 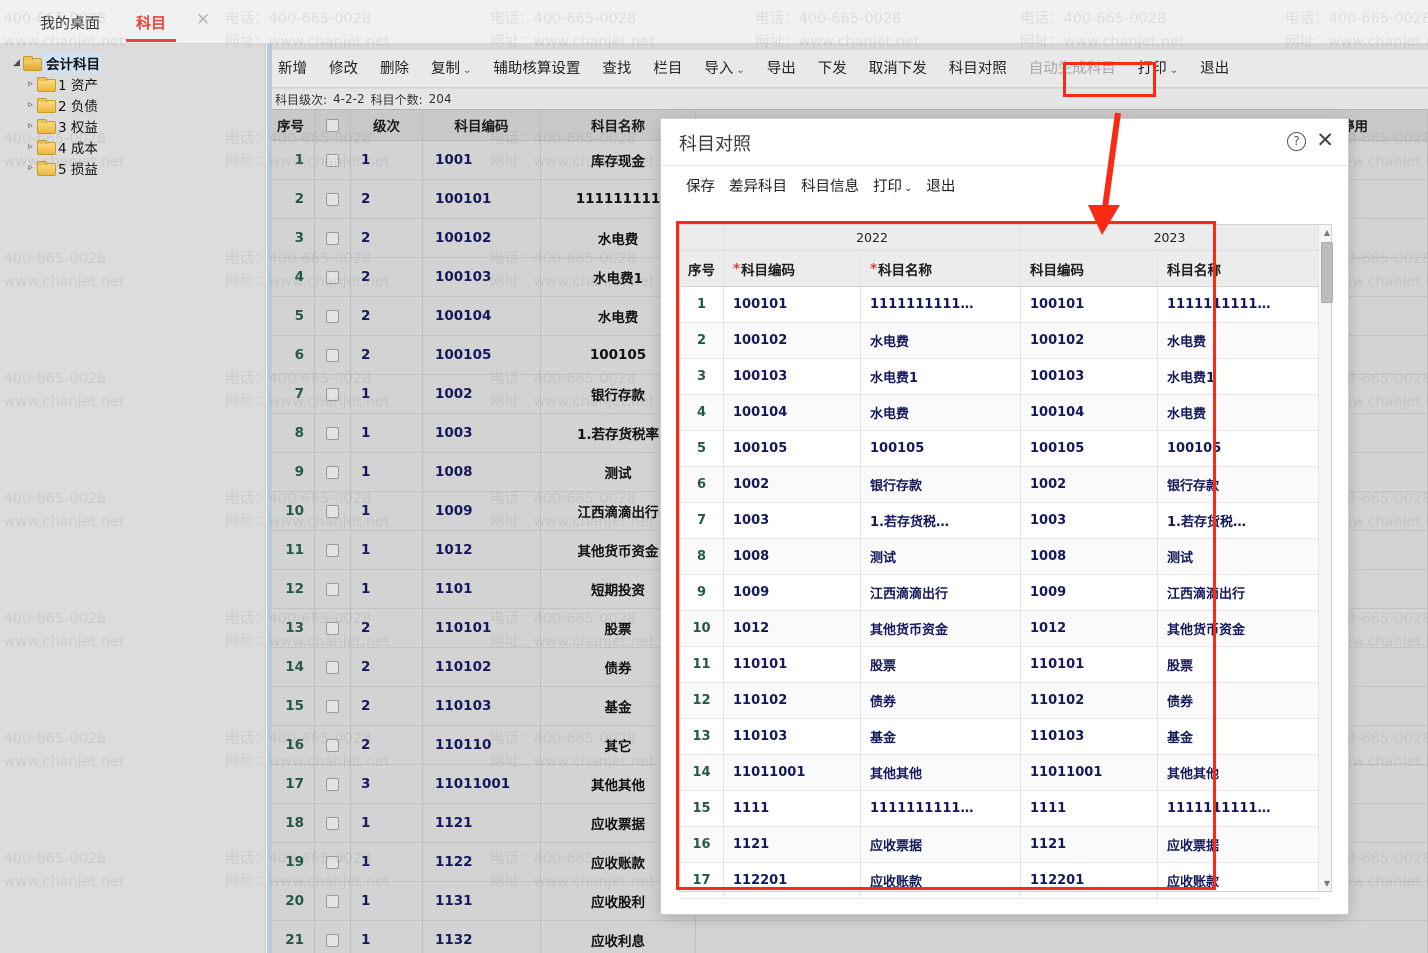 I want to click on tree-node-profitloss: ▹ 5 损益, so click(x=142, y=167).